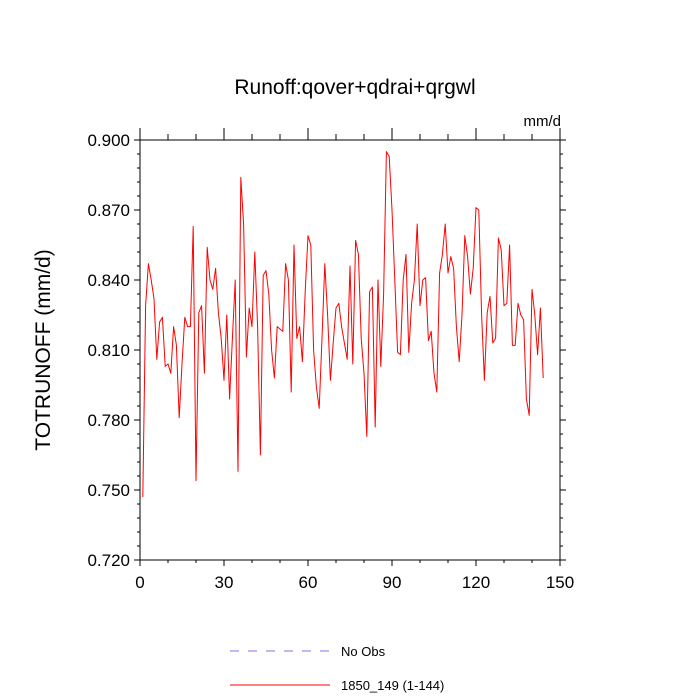 The width and height of the screenshot is (700, 700). I want to click on x-tick-labels: 0 30 60 90 120 150, so click(354, 582).